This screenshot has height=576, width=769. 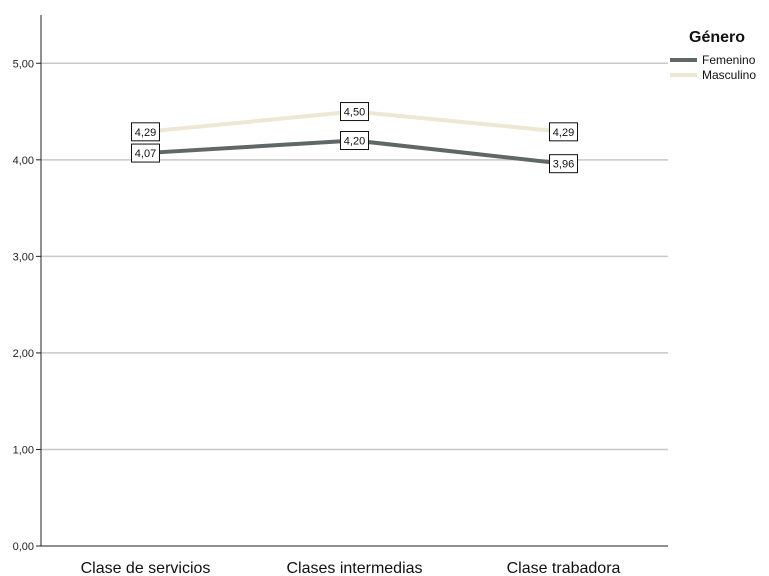 I want to click on data-label-text: 3,96, so click(x=563, y=165).